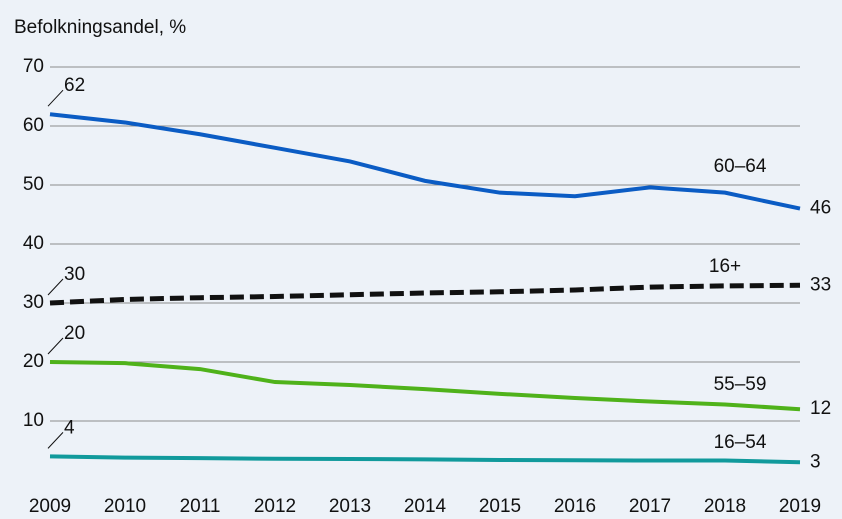  I want to click on x-tick-label: 2015, so click(500, 506).